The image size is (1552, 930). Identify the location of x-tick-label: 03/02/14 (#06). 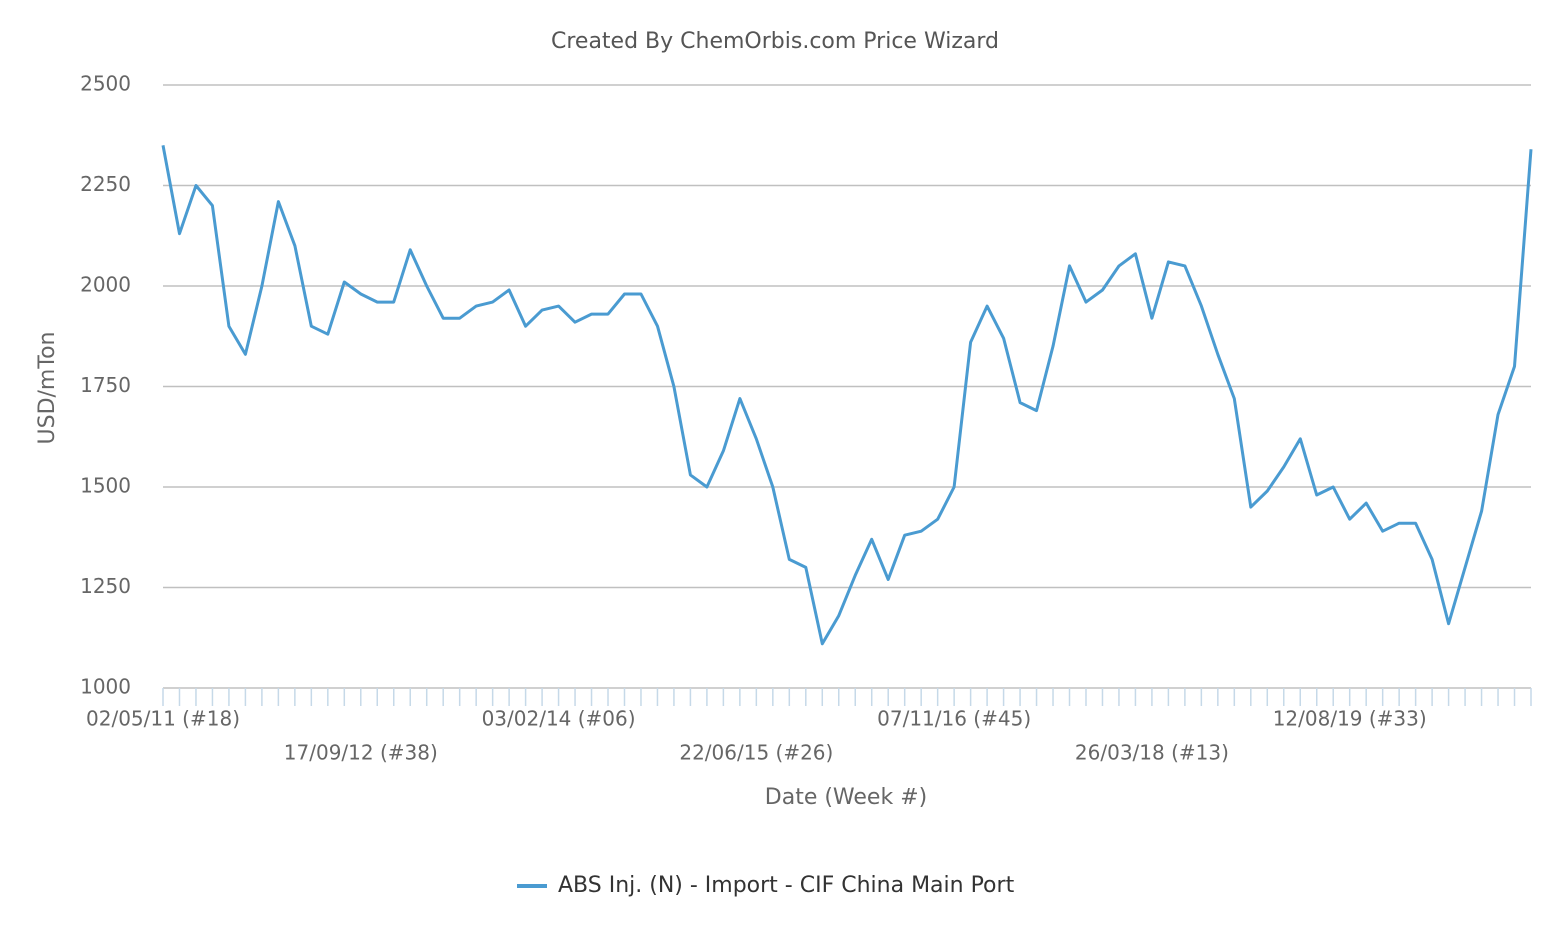
(559, 719).